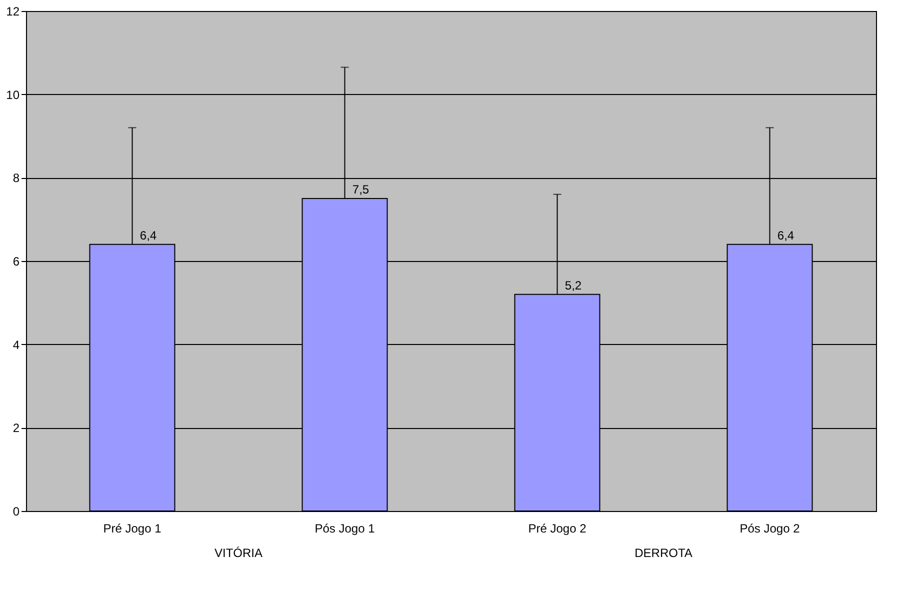 The image size is (909, 592). I want to click on y-tick-label: 8, so click(16, 178).